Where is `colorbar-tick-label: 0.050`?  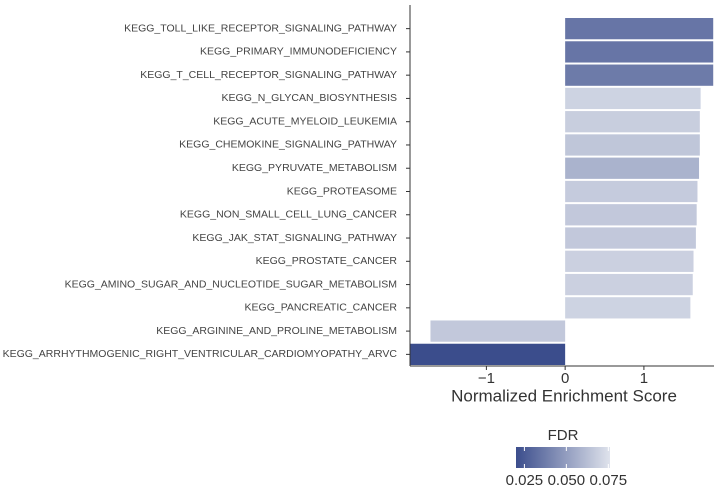 colorbar-tick-label: 0.050 is located at coordinates (567, 480).